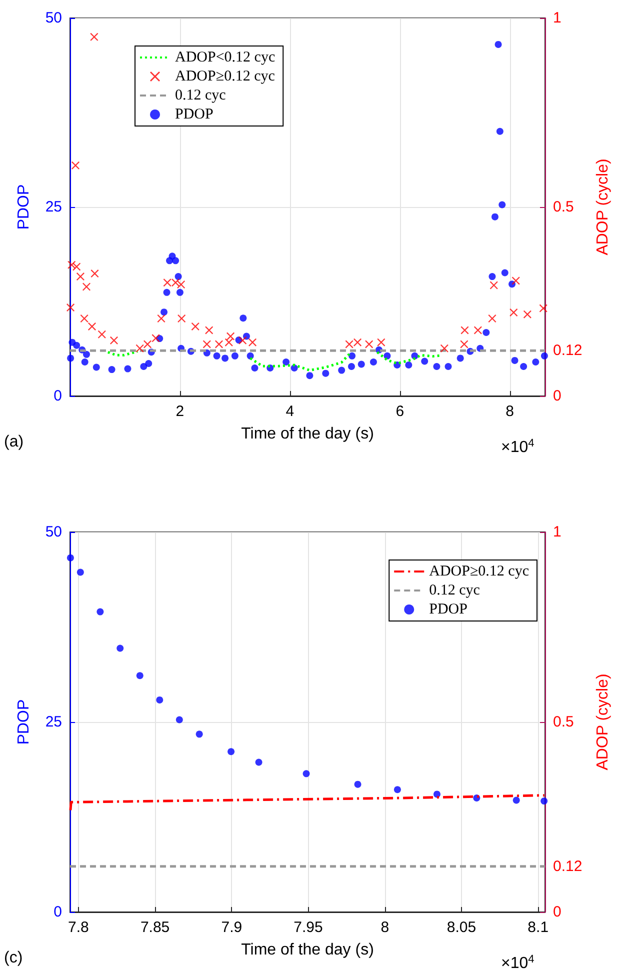 This screenshot has width=619, height=970. I want to click on x-tick-label: 7.95, so click(308, 927).